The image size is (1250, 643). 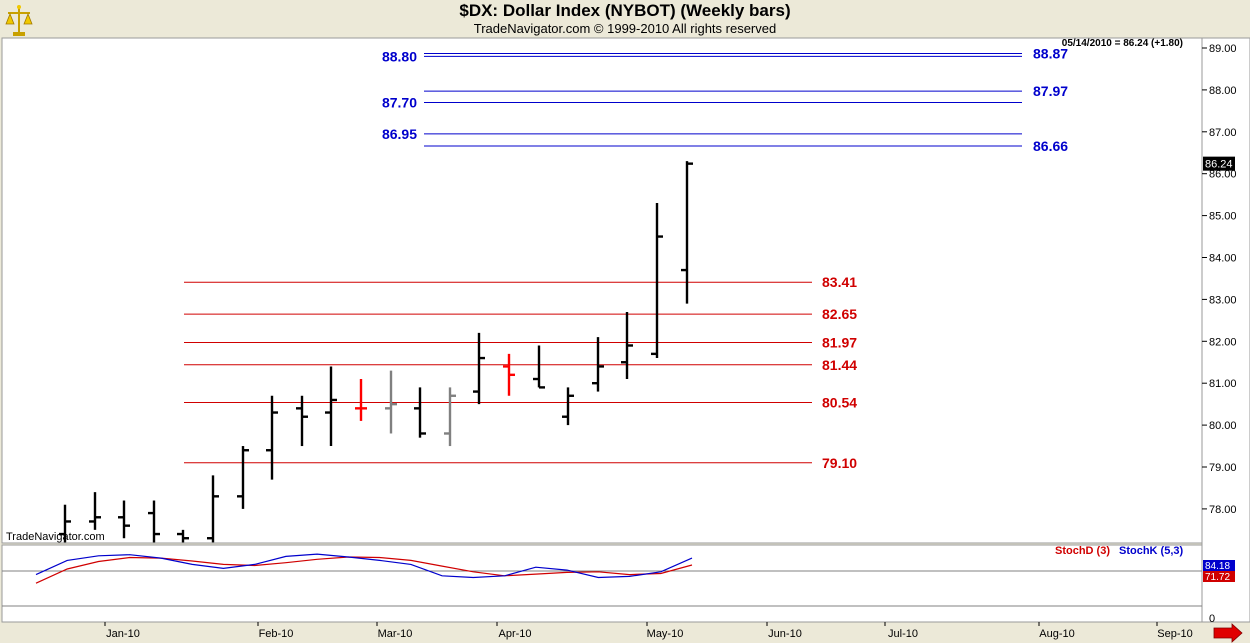 I want to click on stochastic-pane, so click(x=602, y=583).